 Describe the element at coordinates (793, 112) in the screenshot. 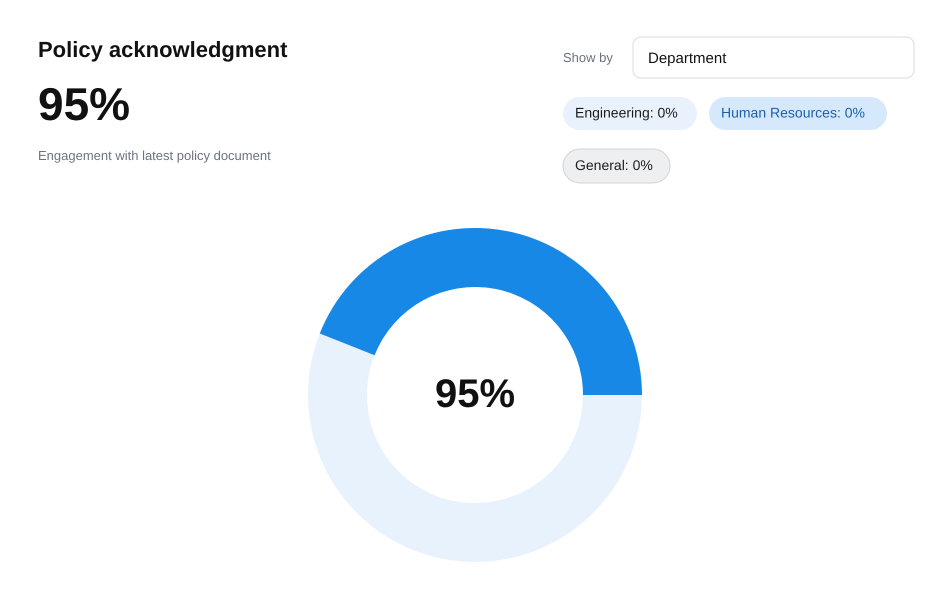

I see `text: Human Resources: 0%` at that location.